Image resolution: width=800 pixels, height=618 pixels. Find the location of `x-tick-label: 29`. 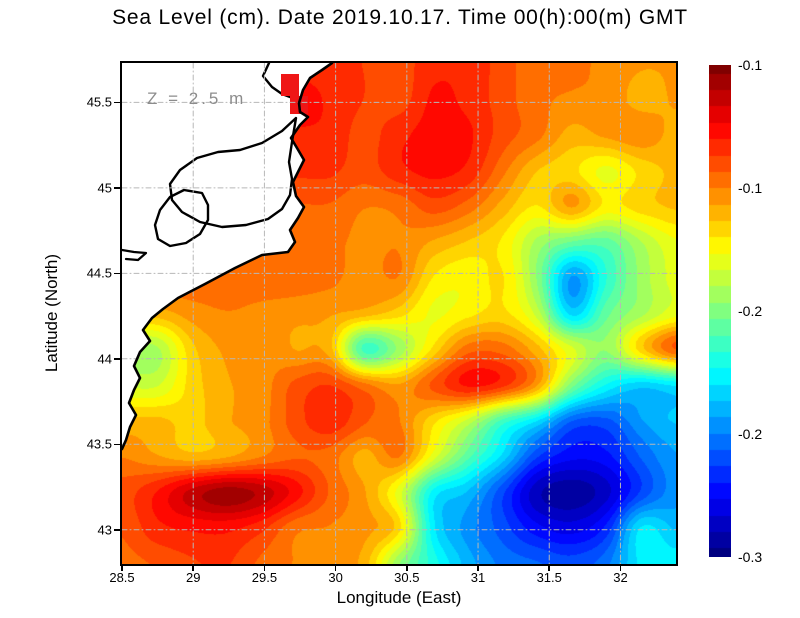

x-tick-label: 29 is located at coordinates (193, 577).